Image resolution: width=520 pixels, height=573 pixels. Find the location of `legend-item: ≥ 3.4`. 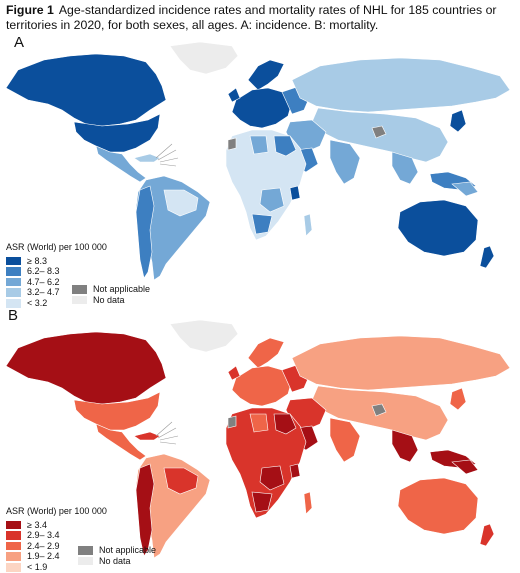

legend-item: ≥ 3.4 is located at coordinates (56, 525).